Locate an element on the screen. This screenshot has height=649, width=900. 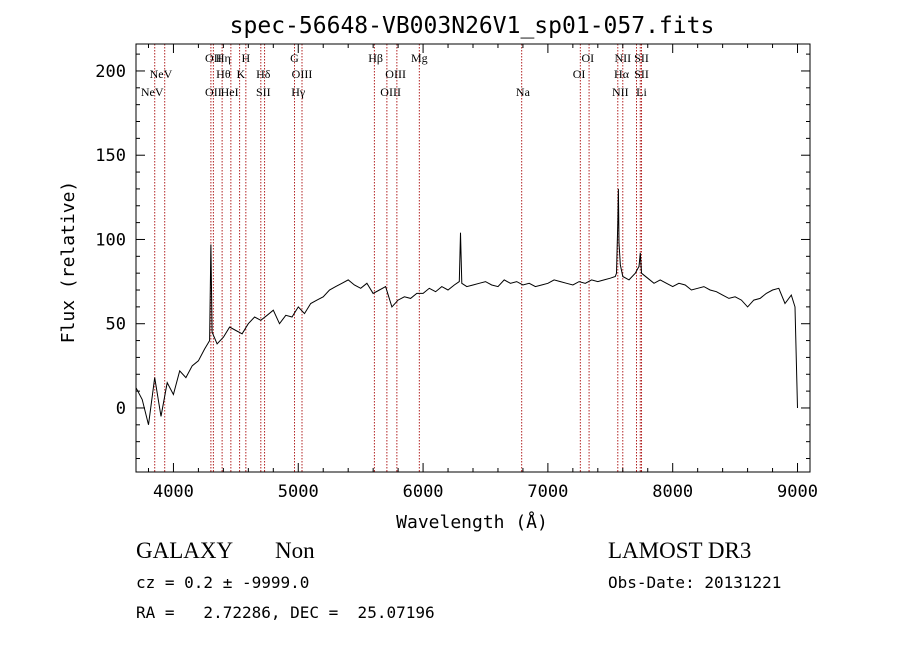
y-tick-label: 100 is located at coordinates (110, 240).